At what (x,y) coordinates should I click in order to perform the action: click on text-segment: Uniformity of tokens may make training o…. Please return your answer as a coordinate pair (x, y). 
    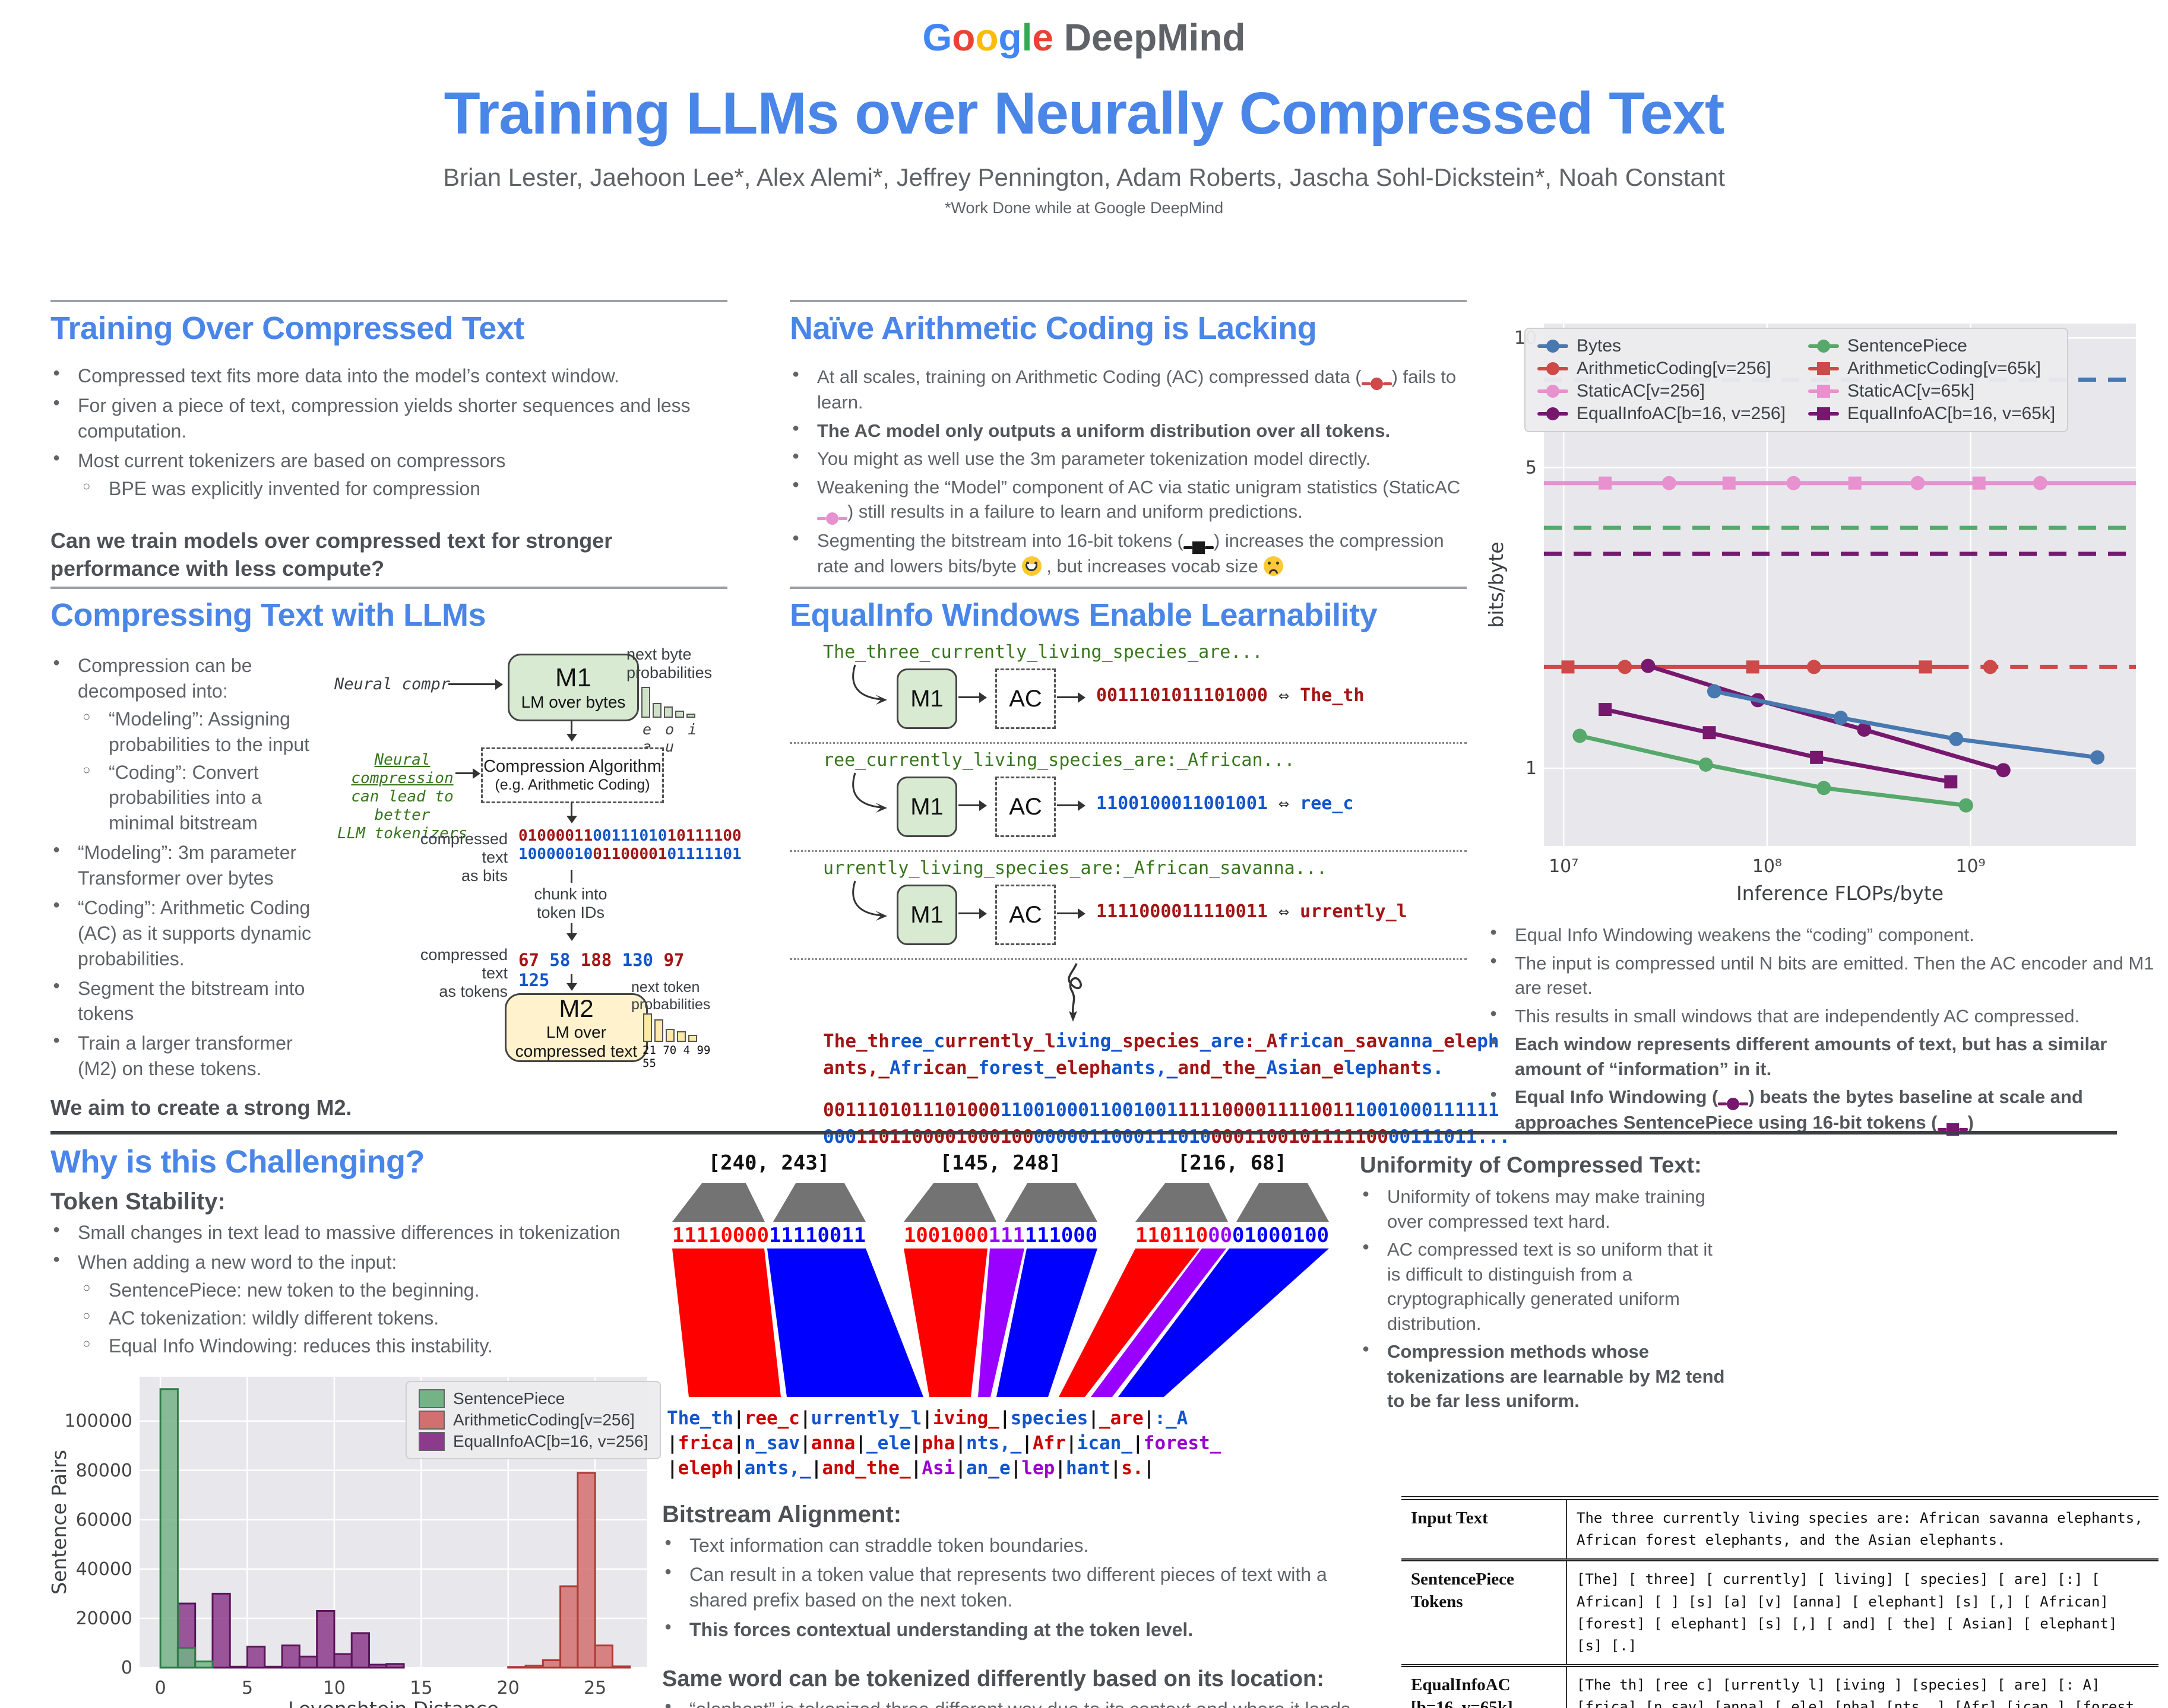
    Looking at the image, I should click on (1546, 1209).